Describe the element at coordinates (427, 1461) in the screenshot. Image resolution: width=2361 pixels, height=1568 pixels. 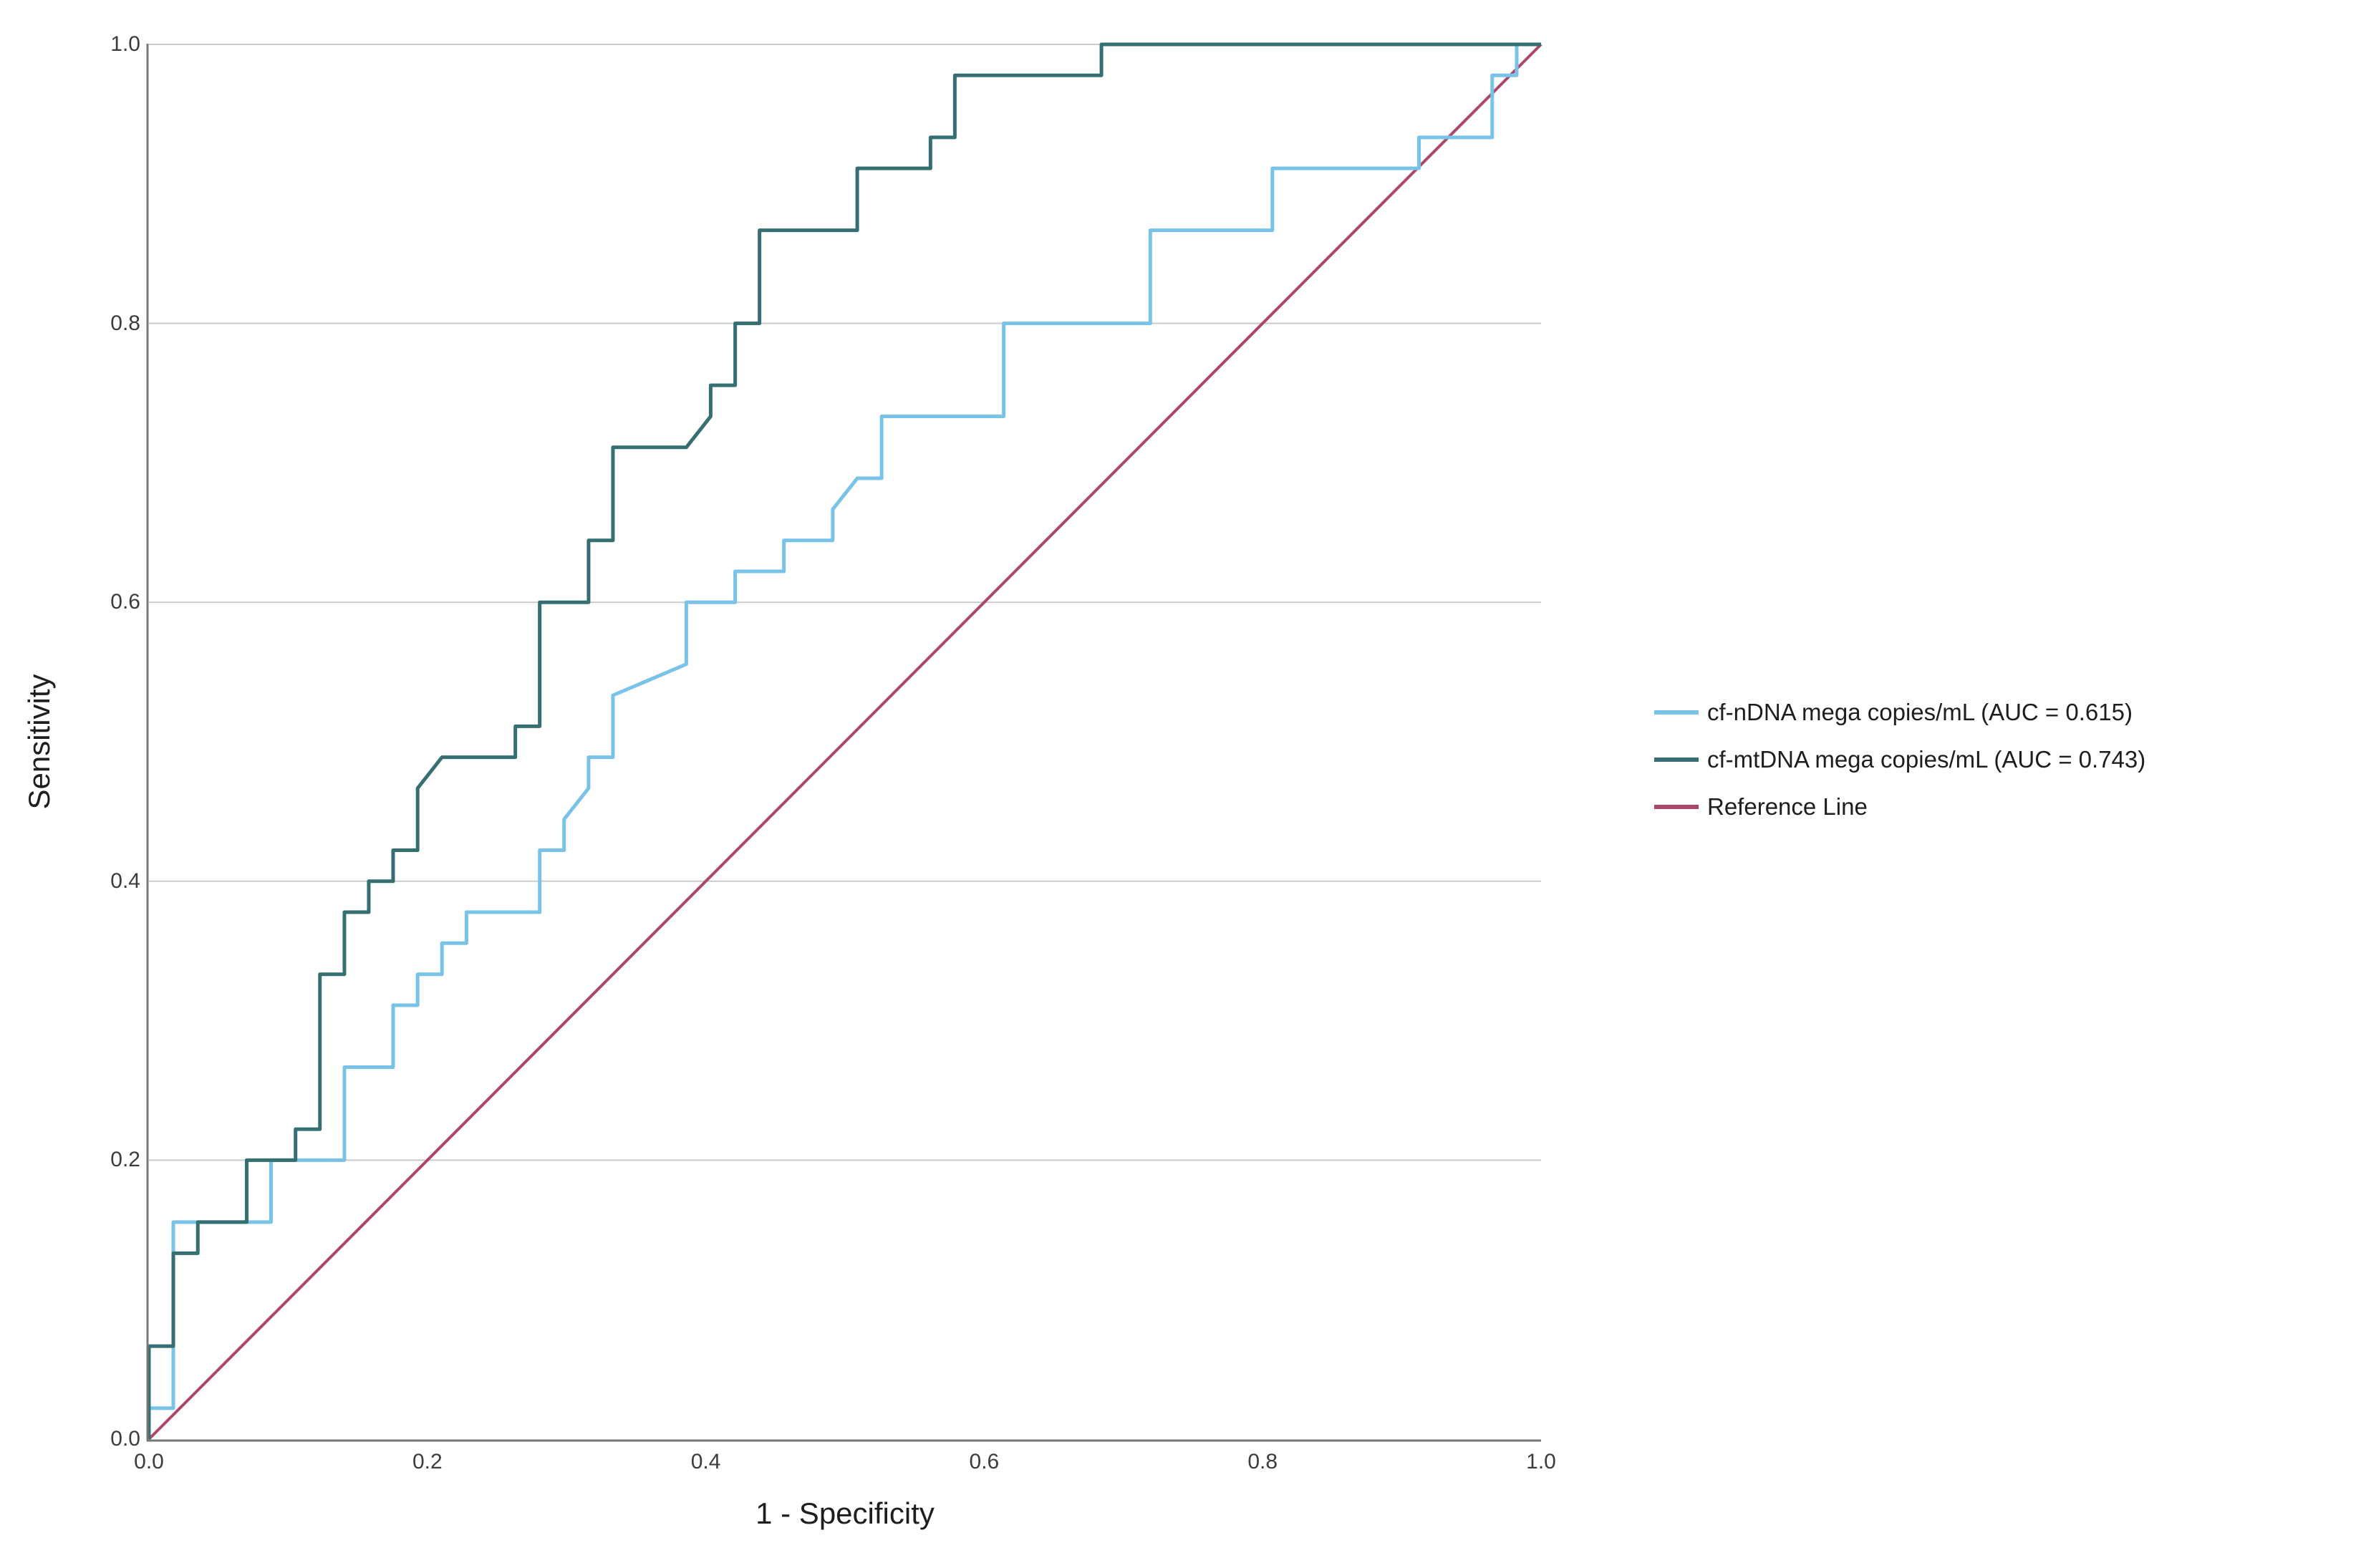
I see `x-tick-label: 0.2` at that location.